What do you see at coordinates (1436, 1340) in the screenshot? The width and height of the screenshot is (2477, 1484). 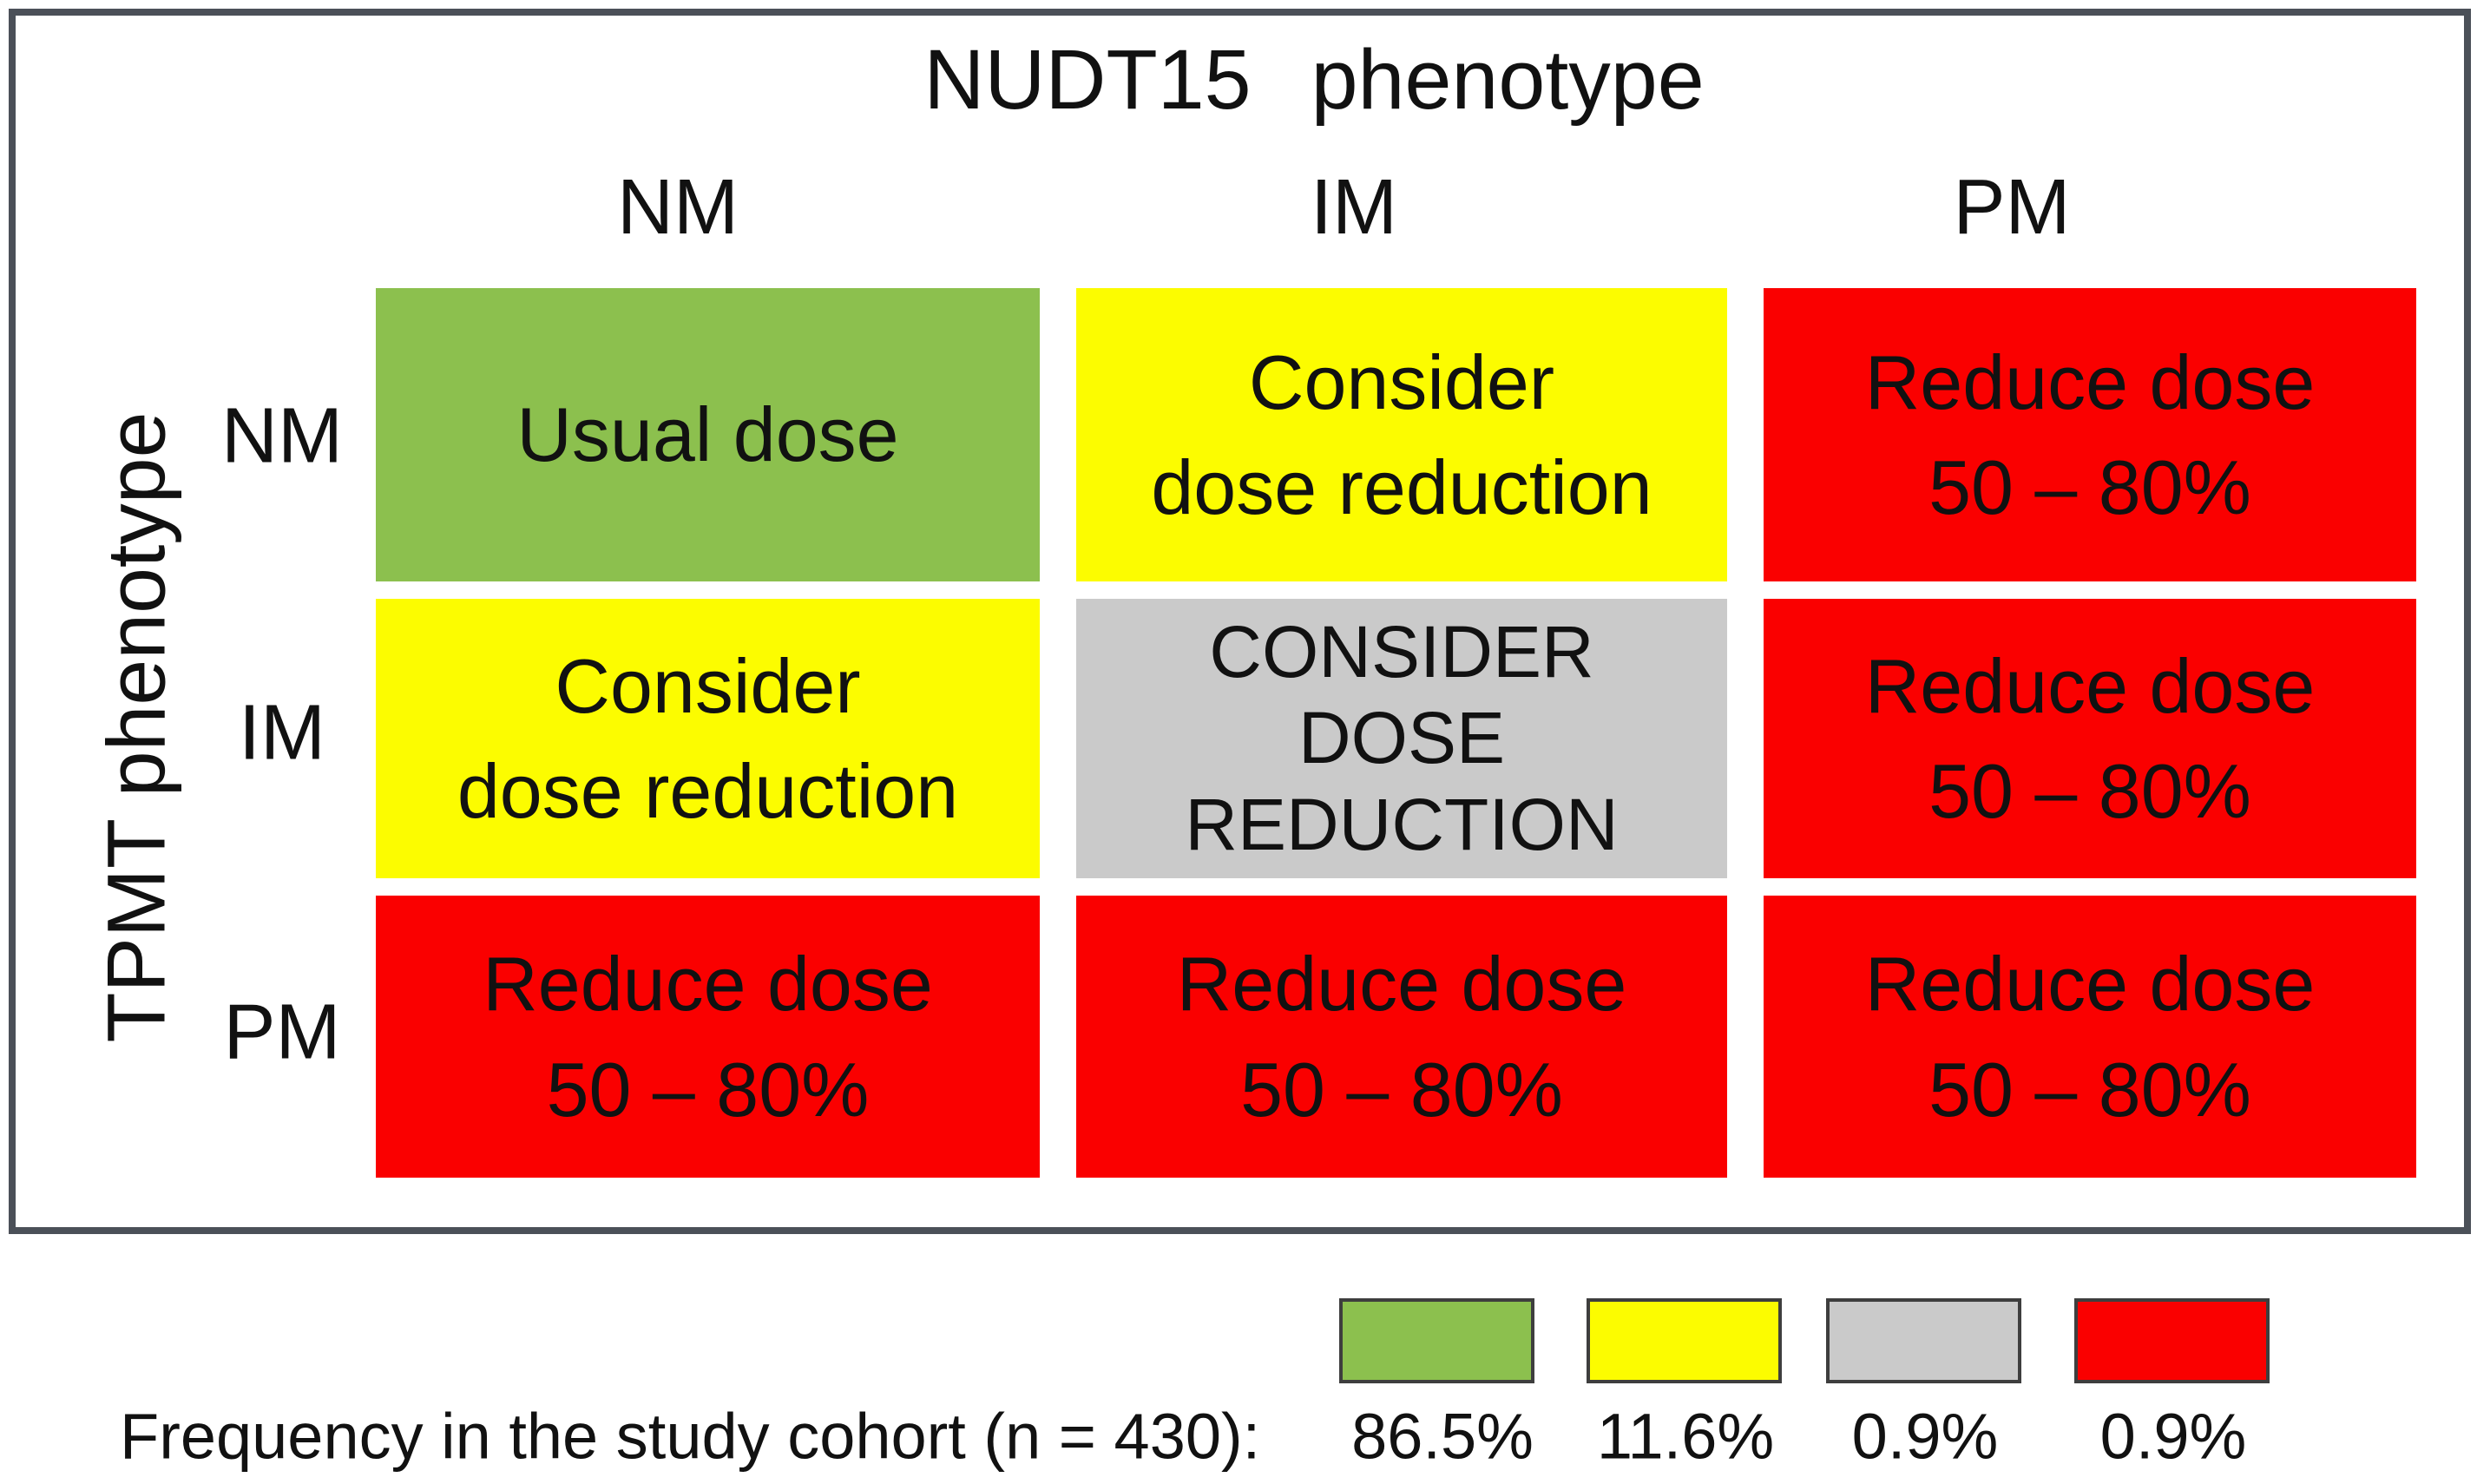 I see `legend-swatch-green` at bounding box center [1436, 1340].